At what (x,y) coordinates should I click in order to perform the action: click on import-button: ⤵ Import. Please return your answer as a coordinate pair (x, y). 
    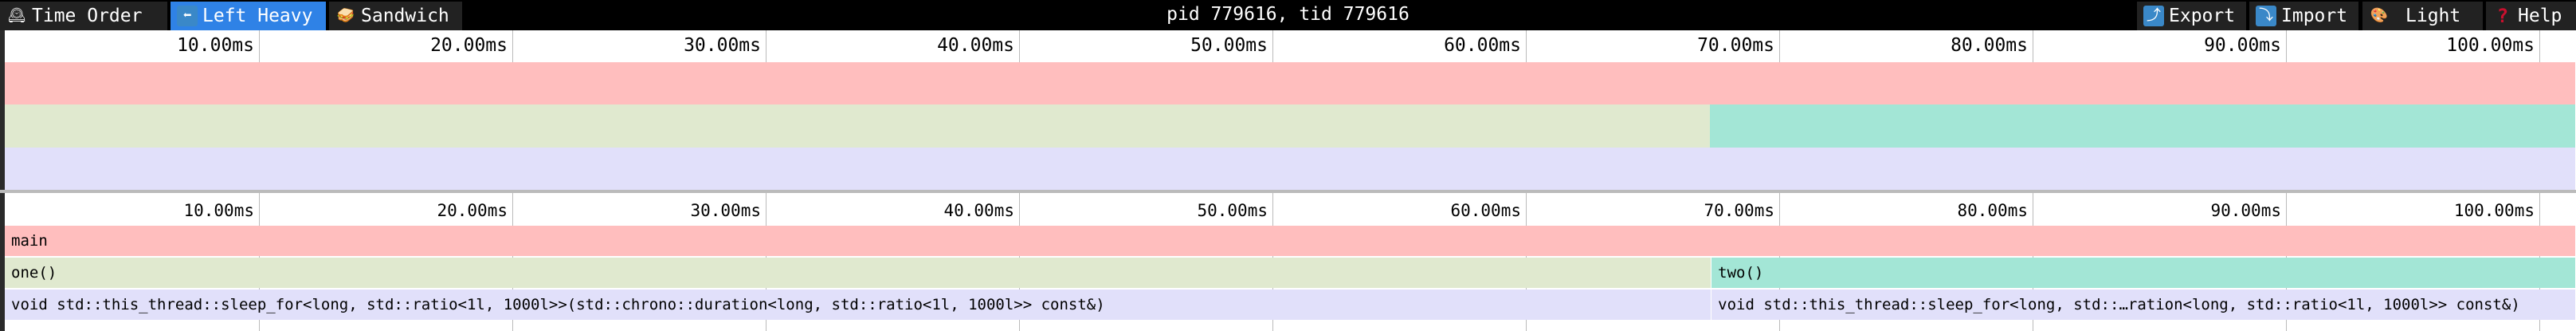
    Looking at the image, I should click on (2303, 16).